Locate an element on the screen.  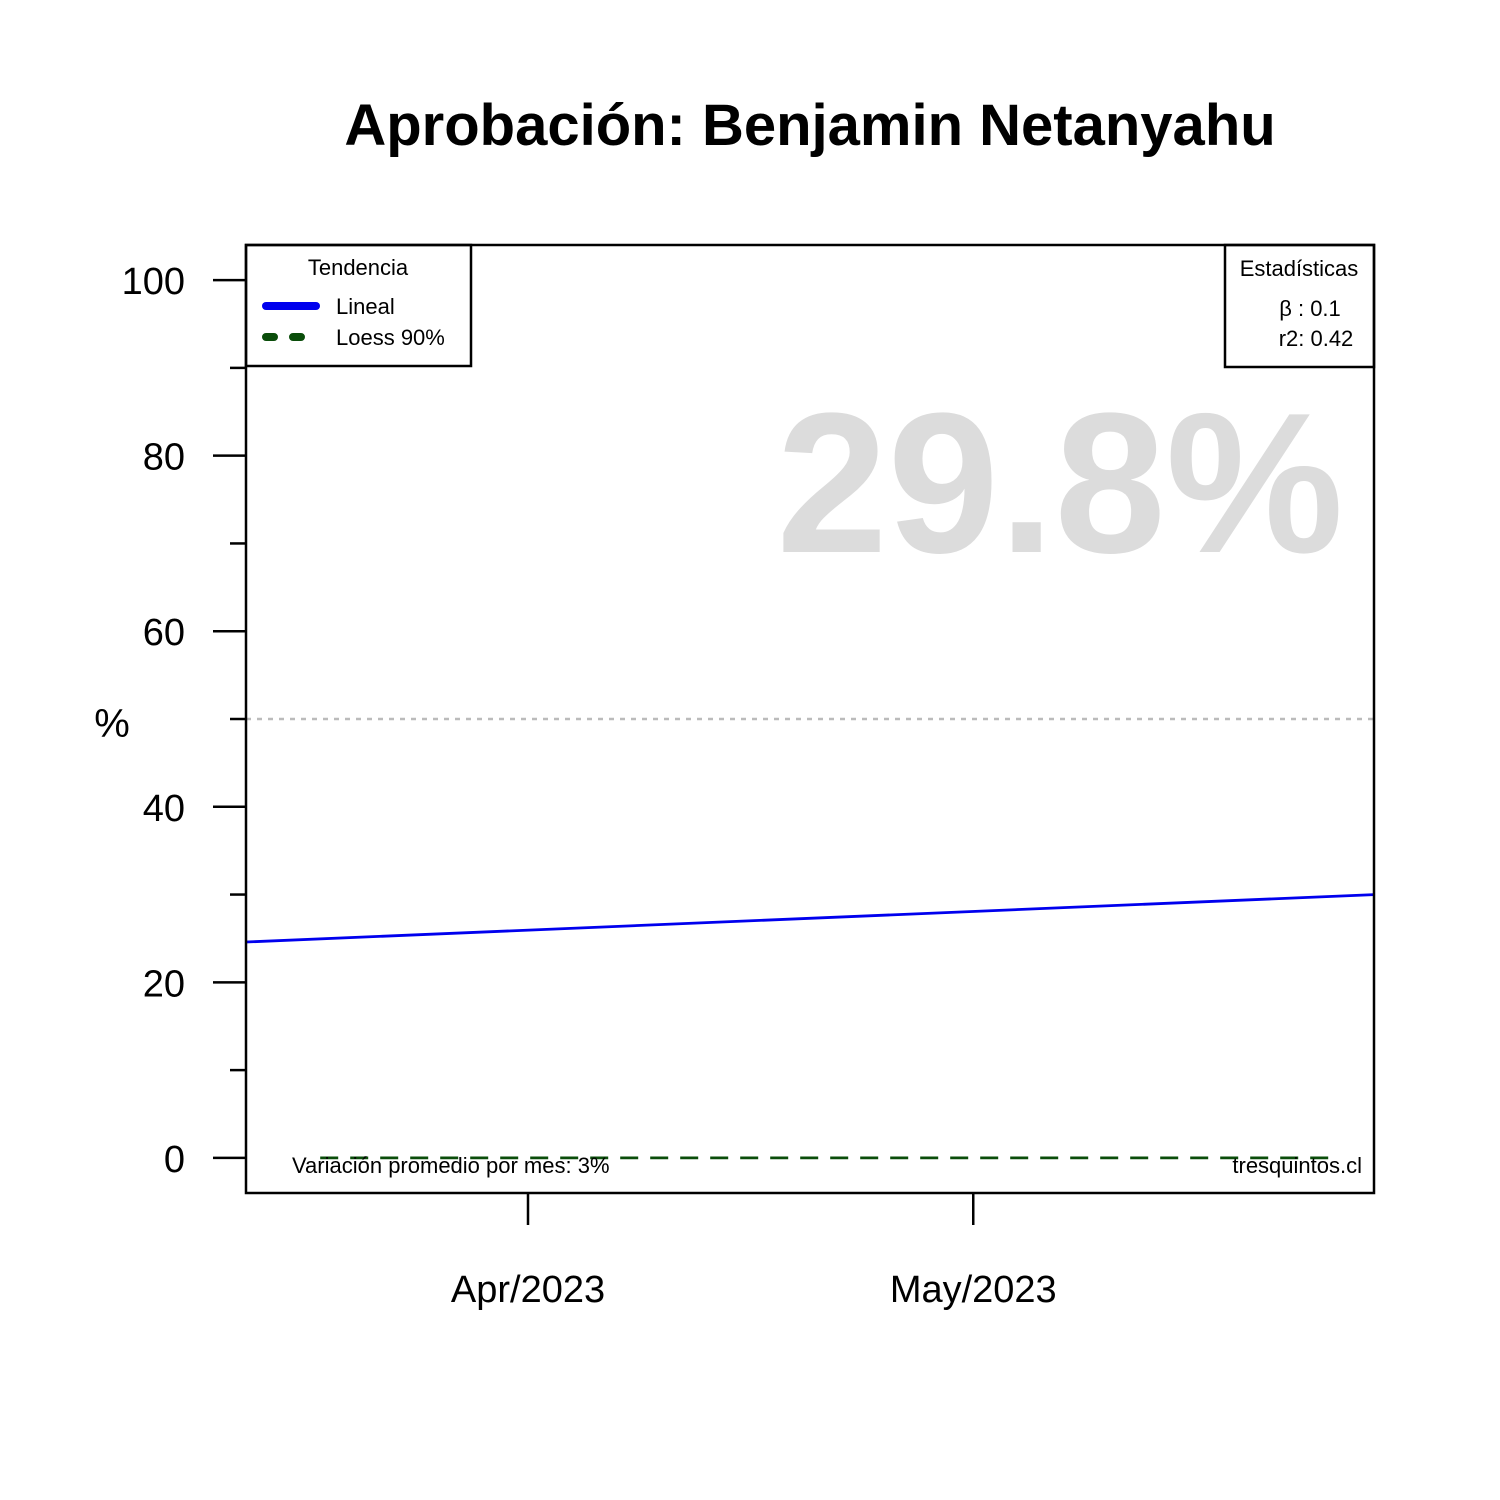
y-tick-label: 60 is located at coordinates (164, 633).